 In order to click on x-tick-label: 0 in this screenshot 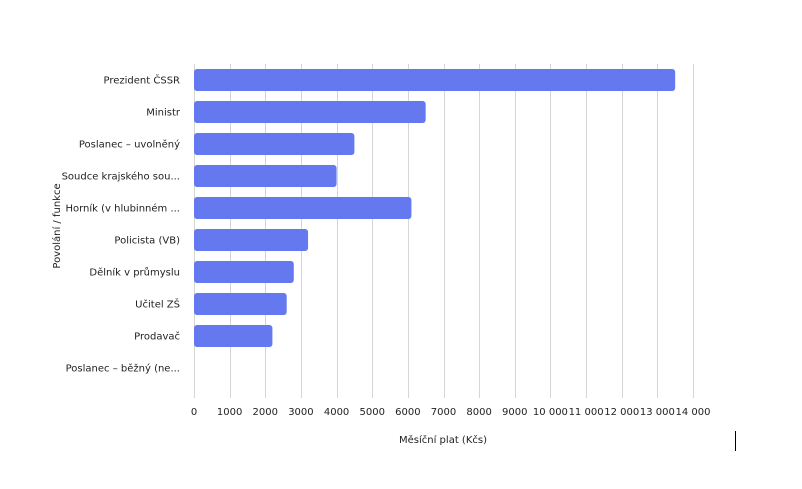, I will do `click(194, 412)`.